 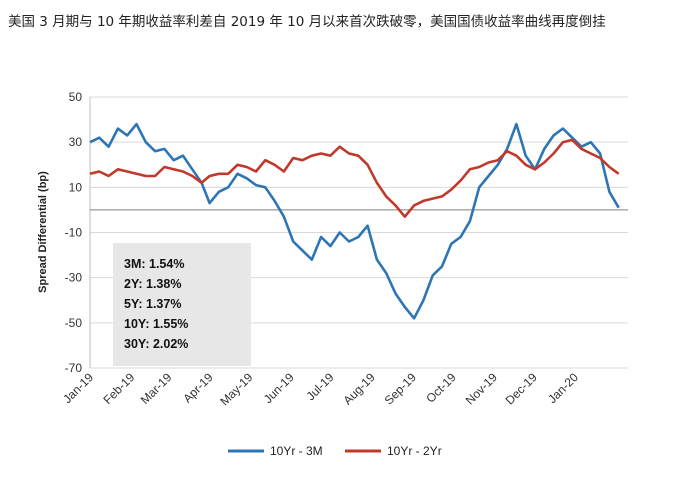 What do you see at coordinates (358, 388) in the screenshot?
I see `x-tick-label: Aug-19` at bounding box center [358, 388].